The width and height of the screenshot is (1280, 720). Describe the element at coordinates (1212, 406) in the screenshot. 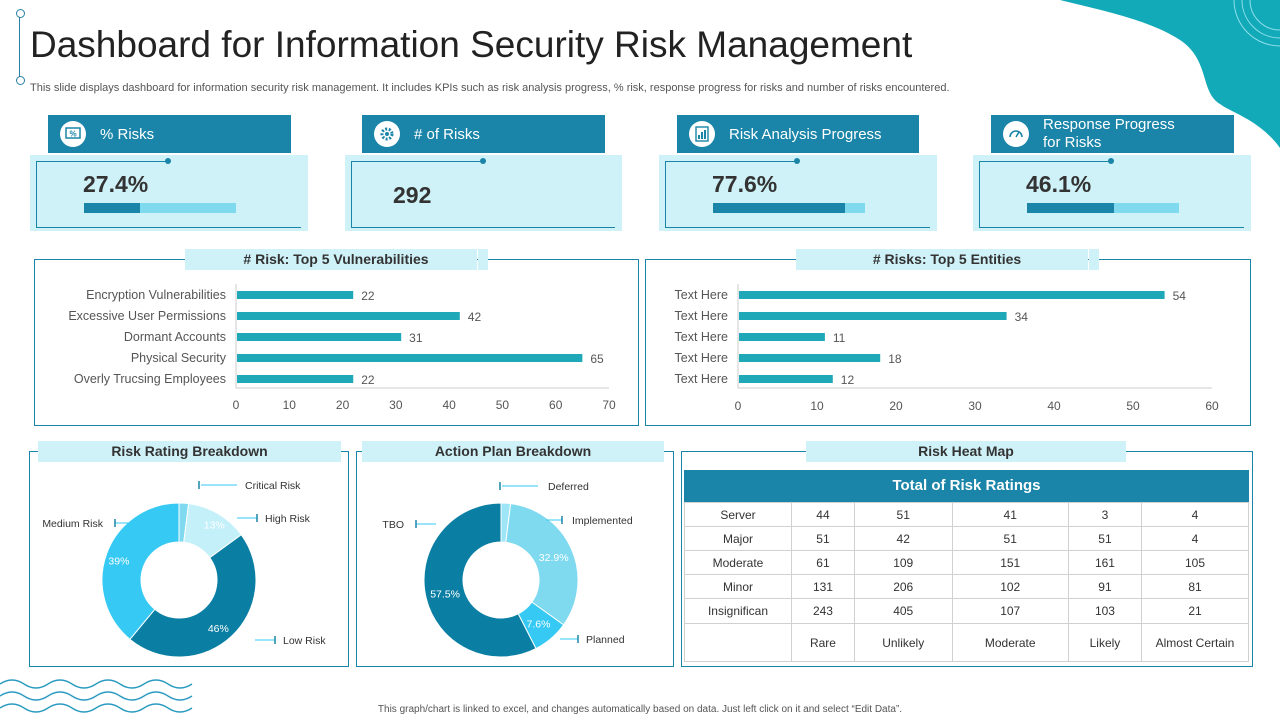

I see `x-tick-label: 60` at that location.